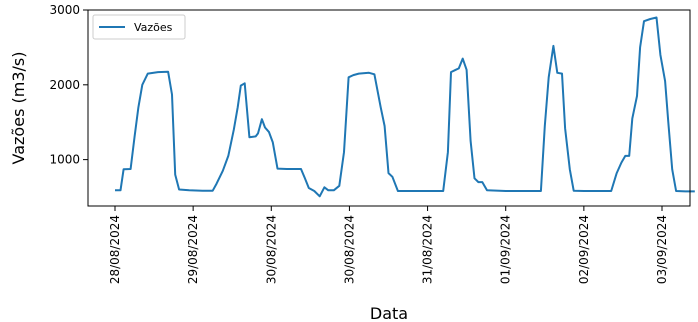 The width and height of the screenshot is (698, 322). What do you see at coordinates (506, 249) in the screenshot?
I see `x-tick-label: 01/09/2024` at bounding box center [506, 249].